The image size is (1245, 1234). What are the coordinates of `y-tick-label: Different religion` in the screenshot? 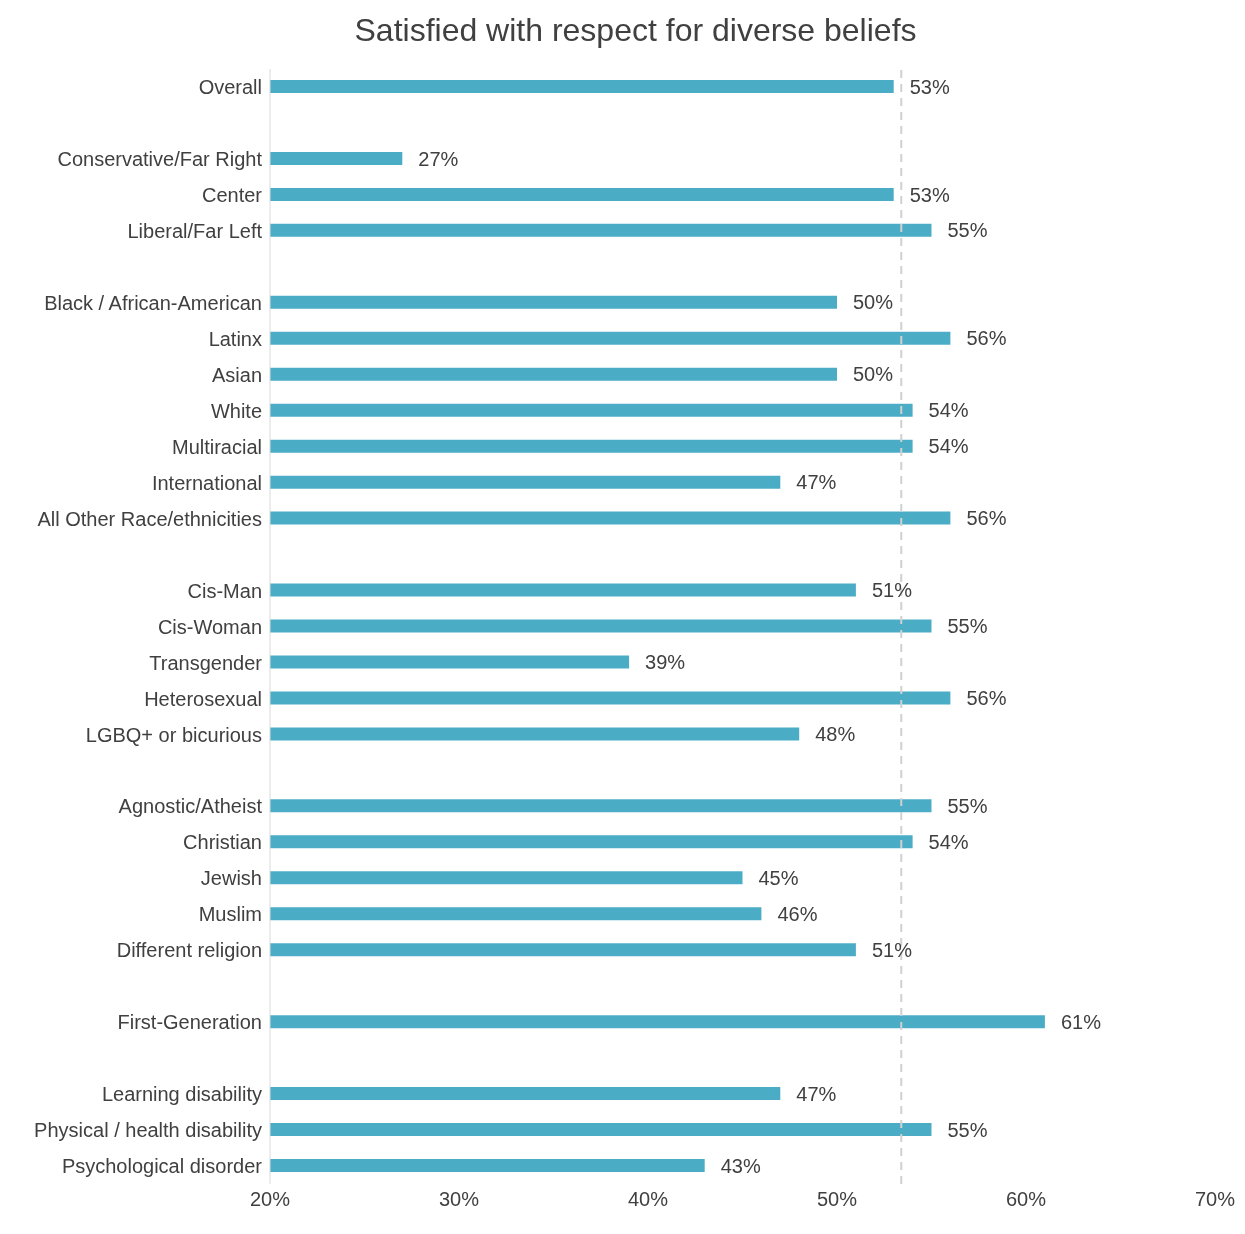 It's located at (189, 950).